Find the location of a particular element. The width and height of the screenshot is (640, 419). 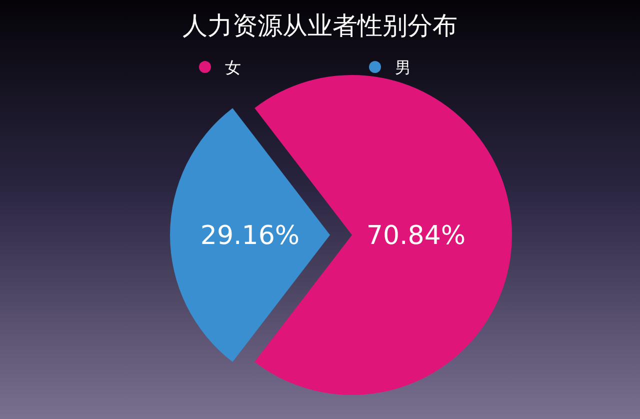

legend-label: 男 is located at coordinates (403, 67).